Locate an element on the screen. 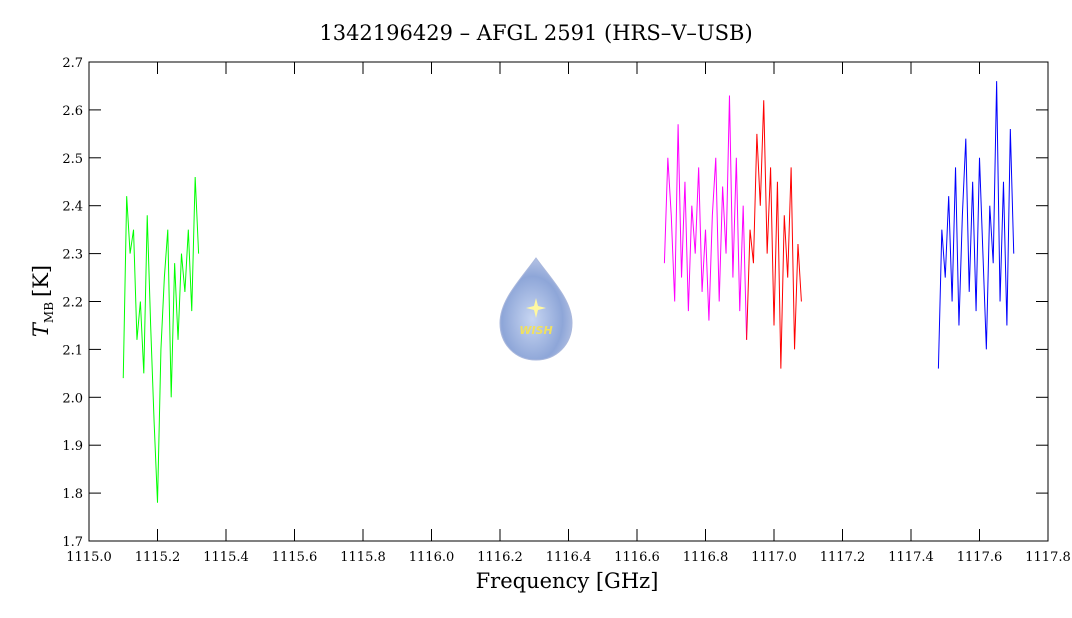 Image resolution: width=1072 pixels, height=618 pixels. y-tick-label: 2.5 is located at coordinates (72, 159).